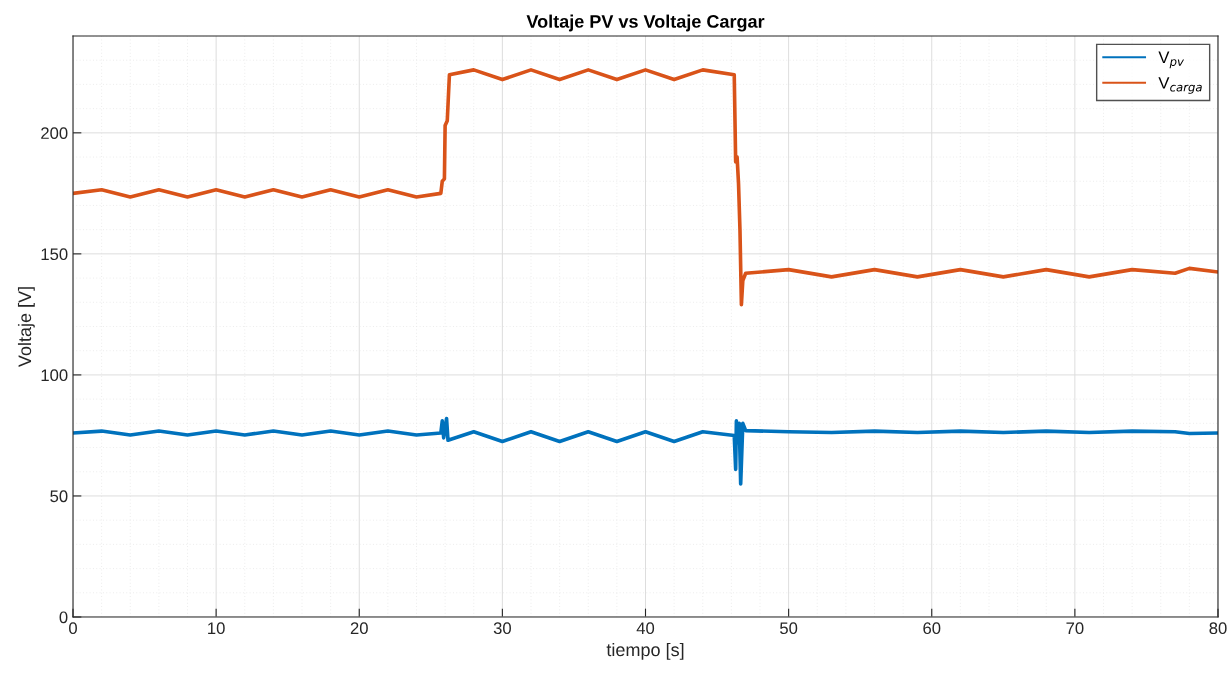  Describe the element at coordinates (502, 628) in the screenshot. I see `x-tick-label: 30` at that location.